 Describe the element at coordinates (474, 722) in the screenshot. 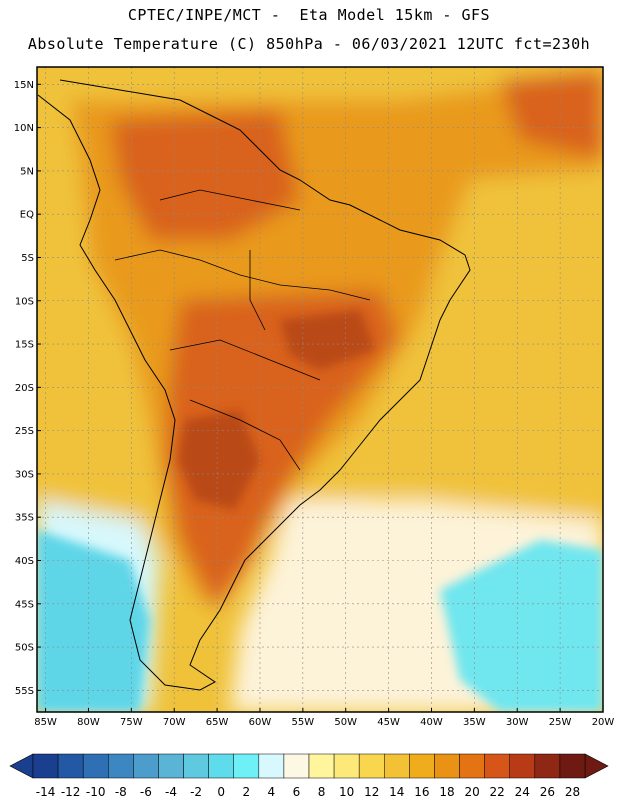

I see `lon-label: 35W` at that location.